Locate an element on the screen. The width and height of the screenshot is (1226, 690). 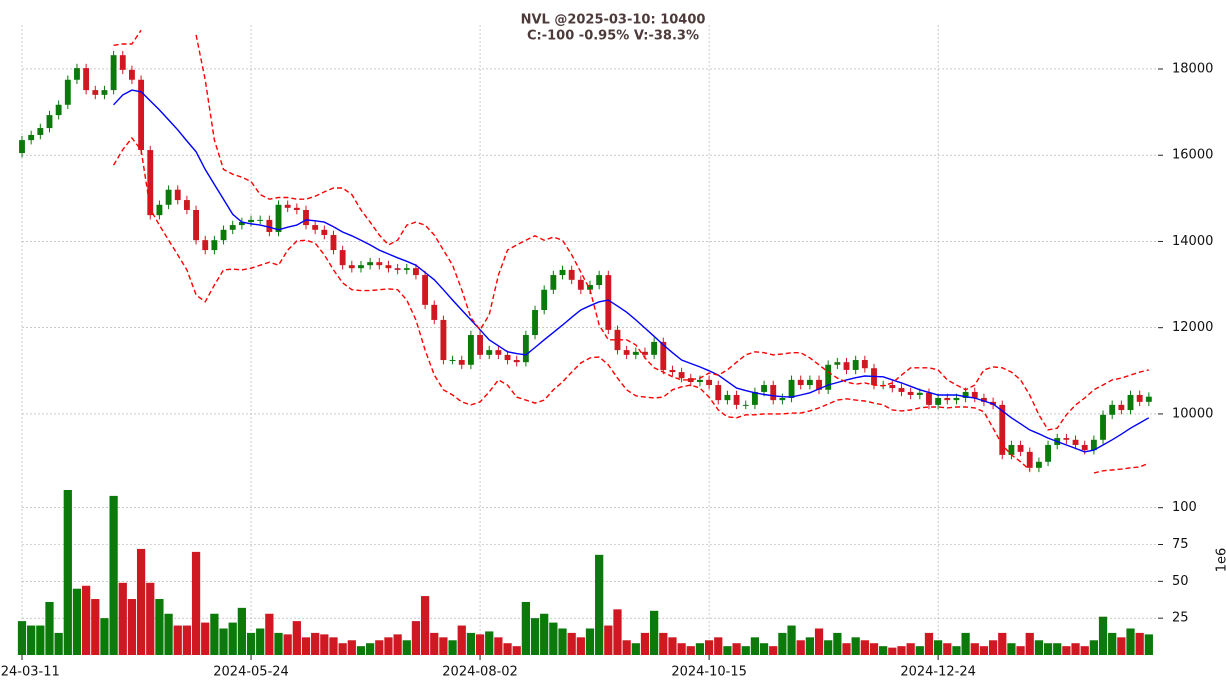
x-tick-label: 2024-12-24 is located at coordinates (938, 672).